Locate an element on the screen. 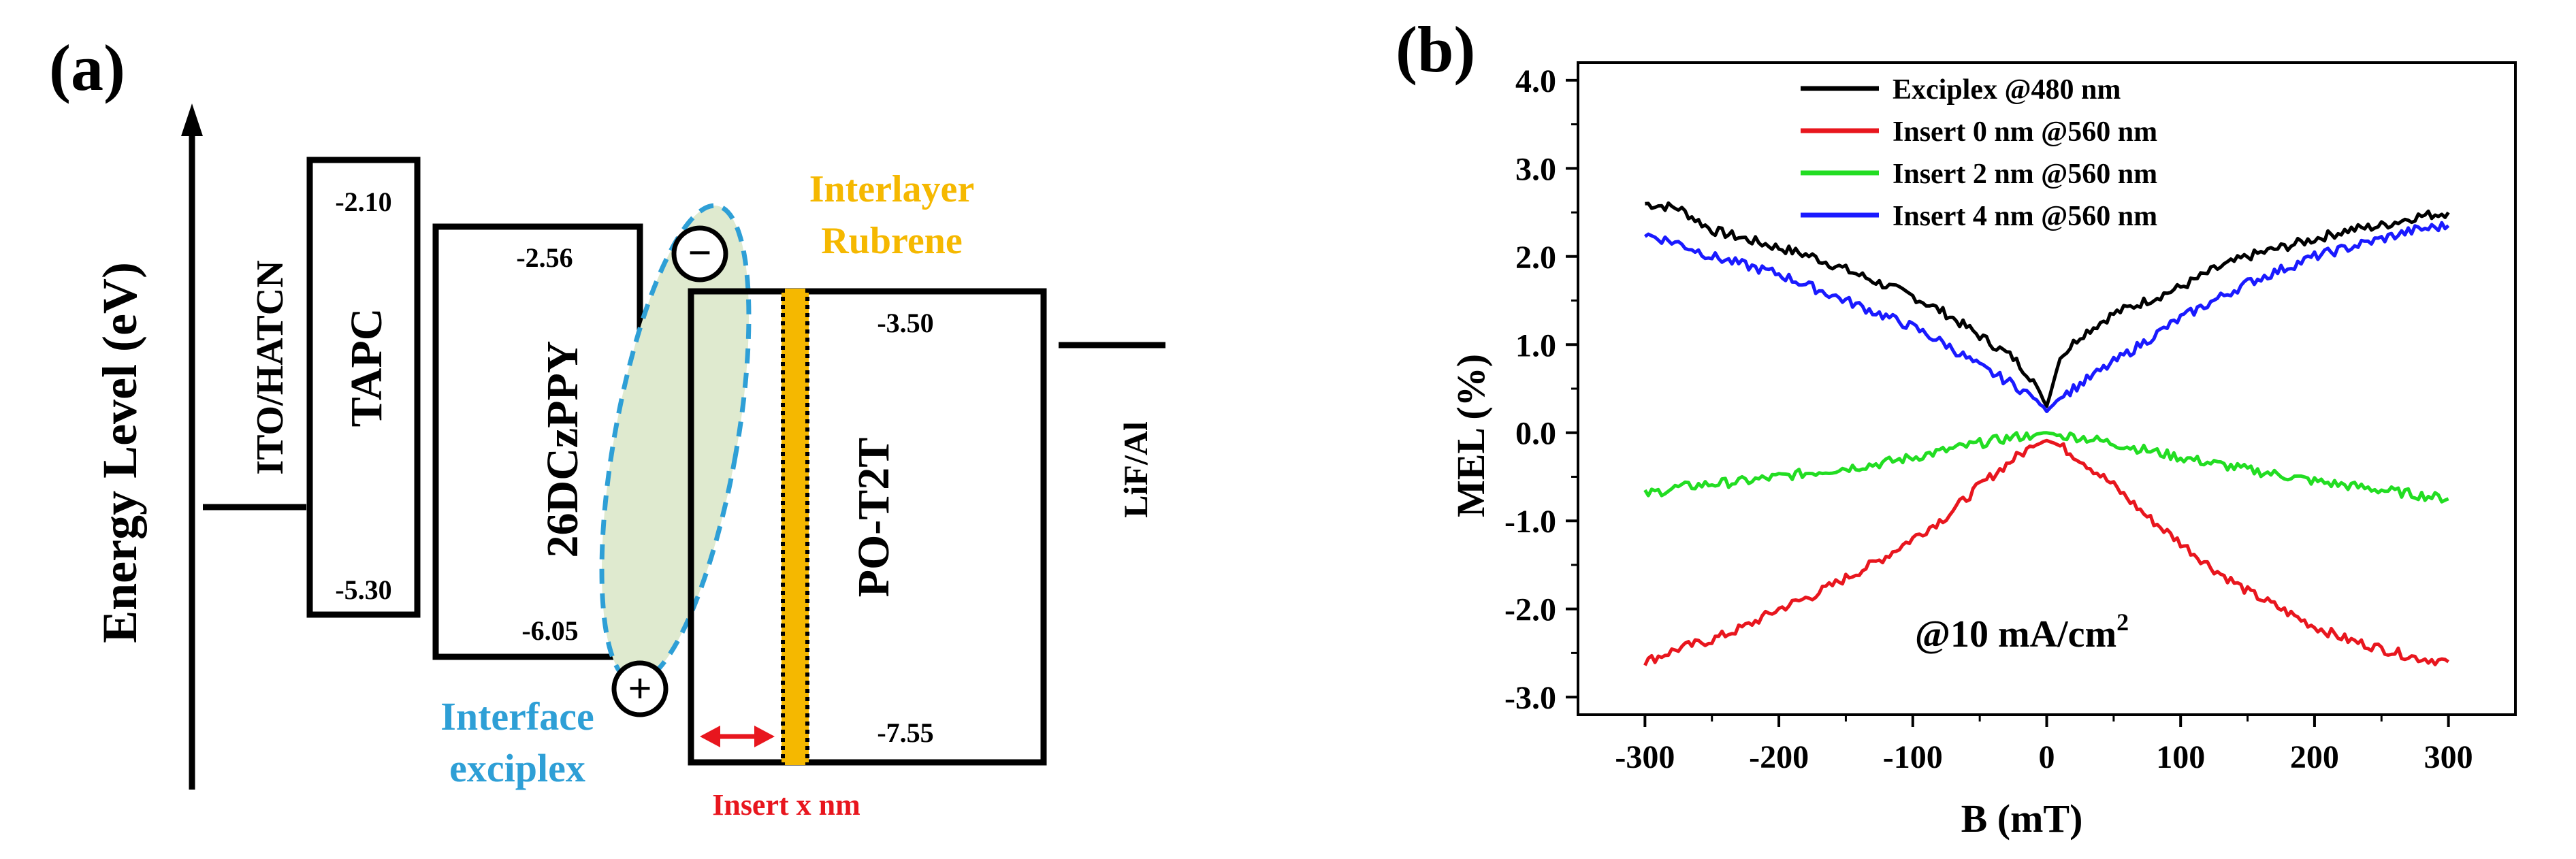 The height and width of the screenshot is (859, 2576). plus-symbol: + is located at coordinates (639, 689).